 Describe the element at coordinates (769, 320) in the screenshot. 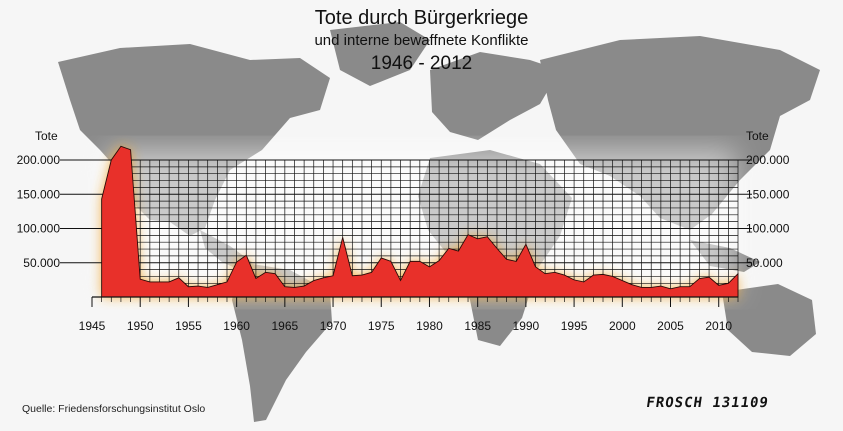

I see `australia-shape` at that location.